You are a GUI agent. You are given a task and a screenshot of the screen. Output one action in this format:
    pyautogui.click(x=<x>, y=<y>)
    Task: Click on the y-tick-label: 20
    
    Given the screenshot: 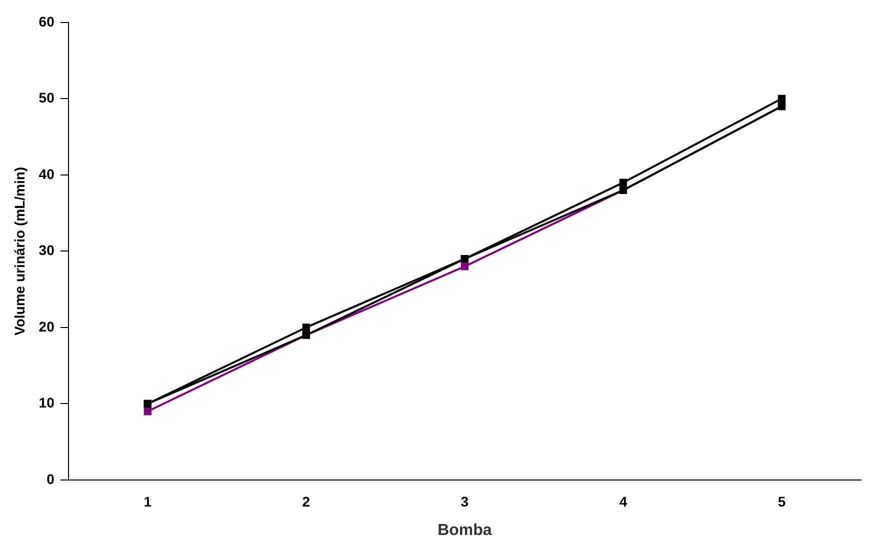 What is the action you would take?
    pyautogui.click(x=46, y=326)
    